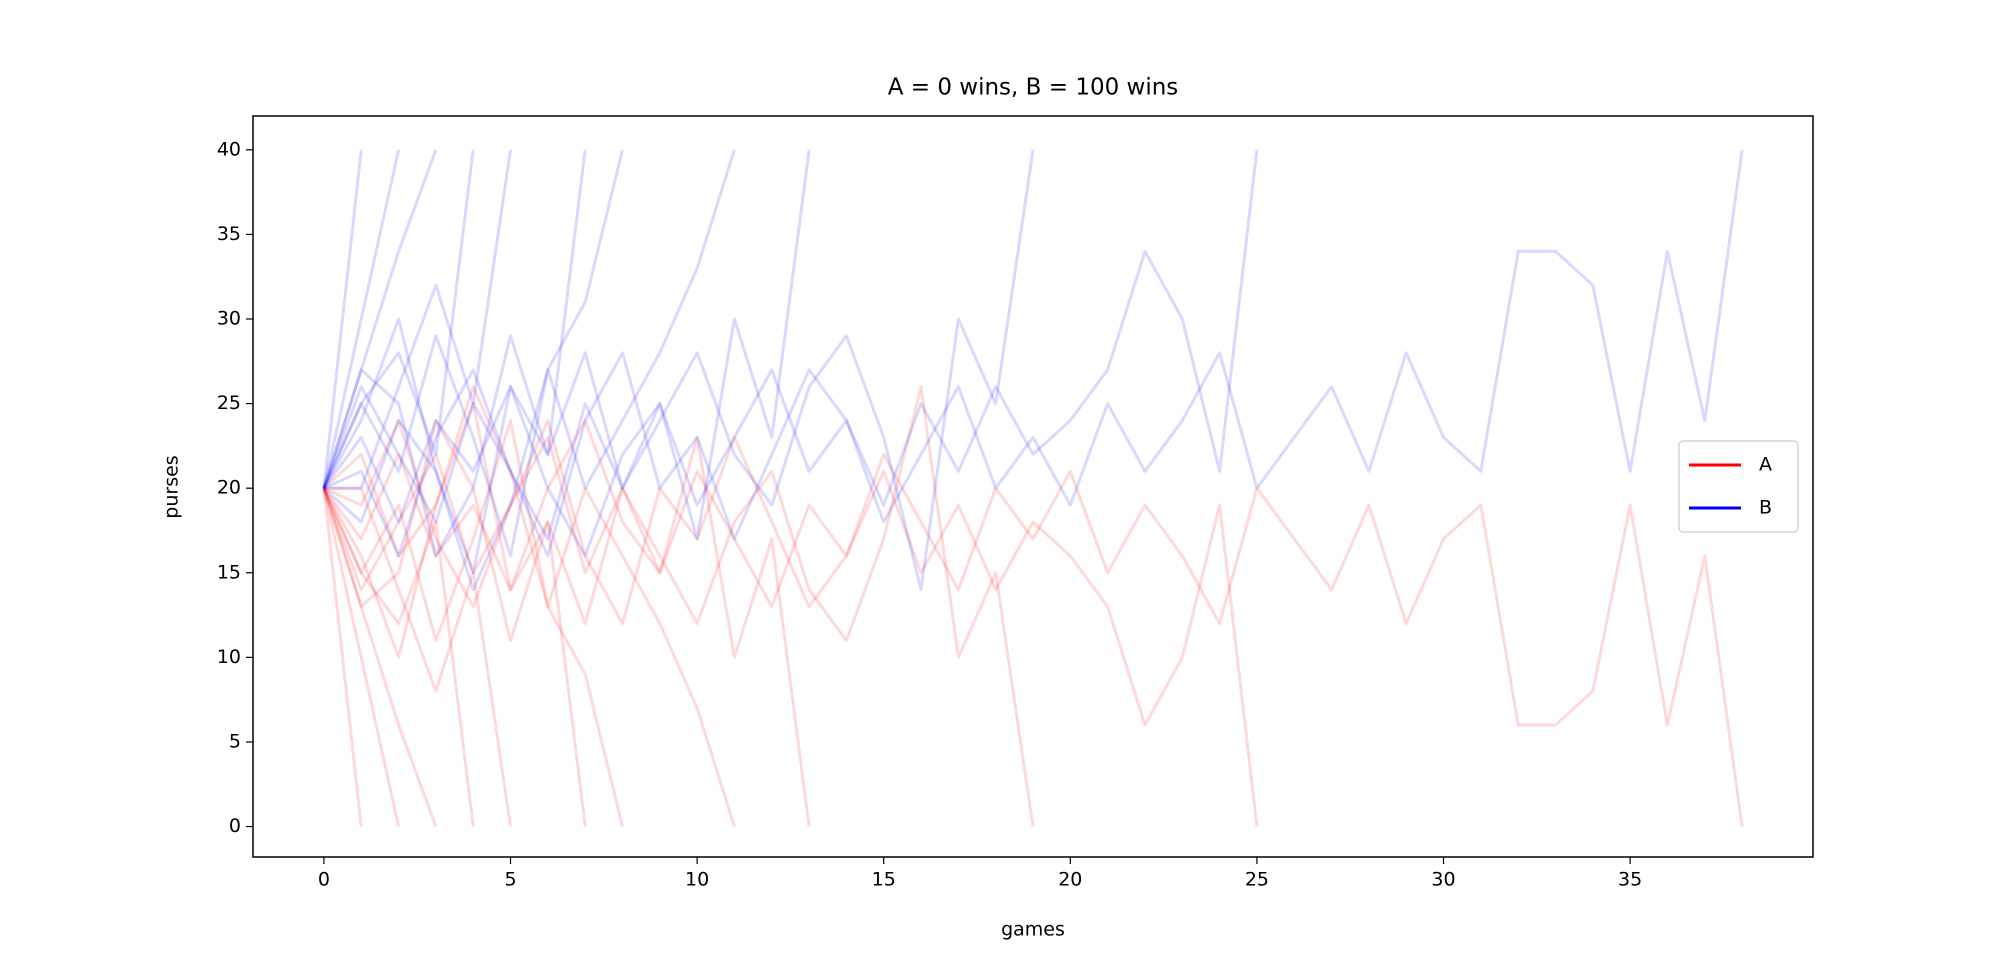 Image resolution: width=2004 pixels, height=960 pixels. I want to click on x-tick-label: 5, so click(510, 880).